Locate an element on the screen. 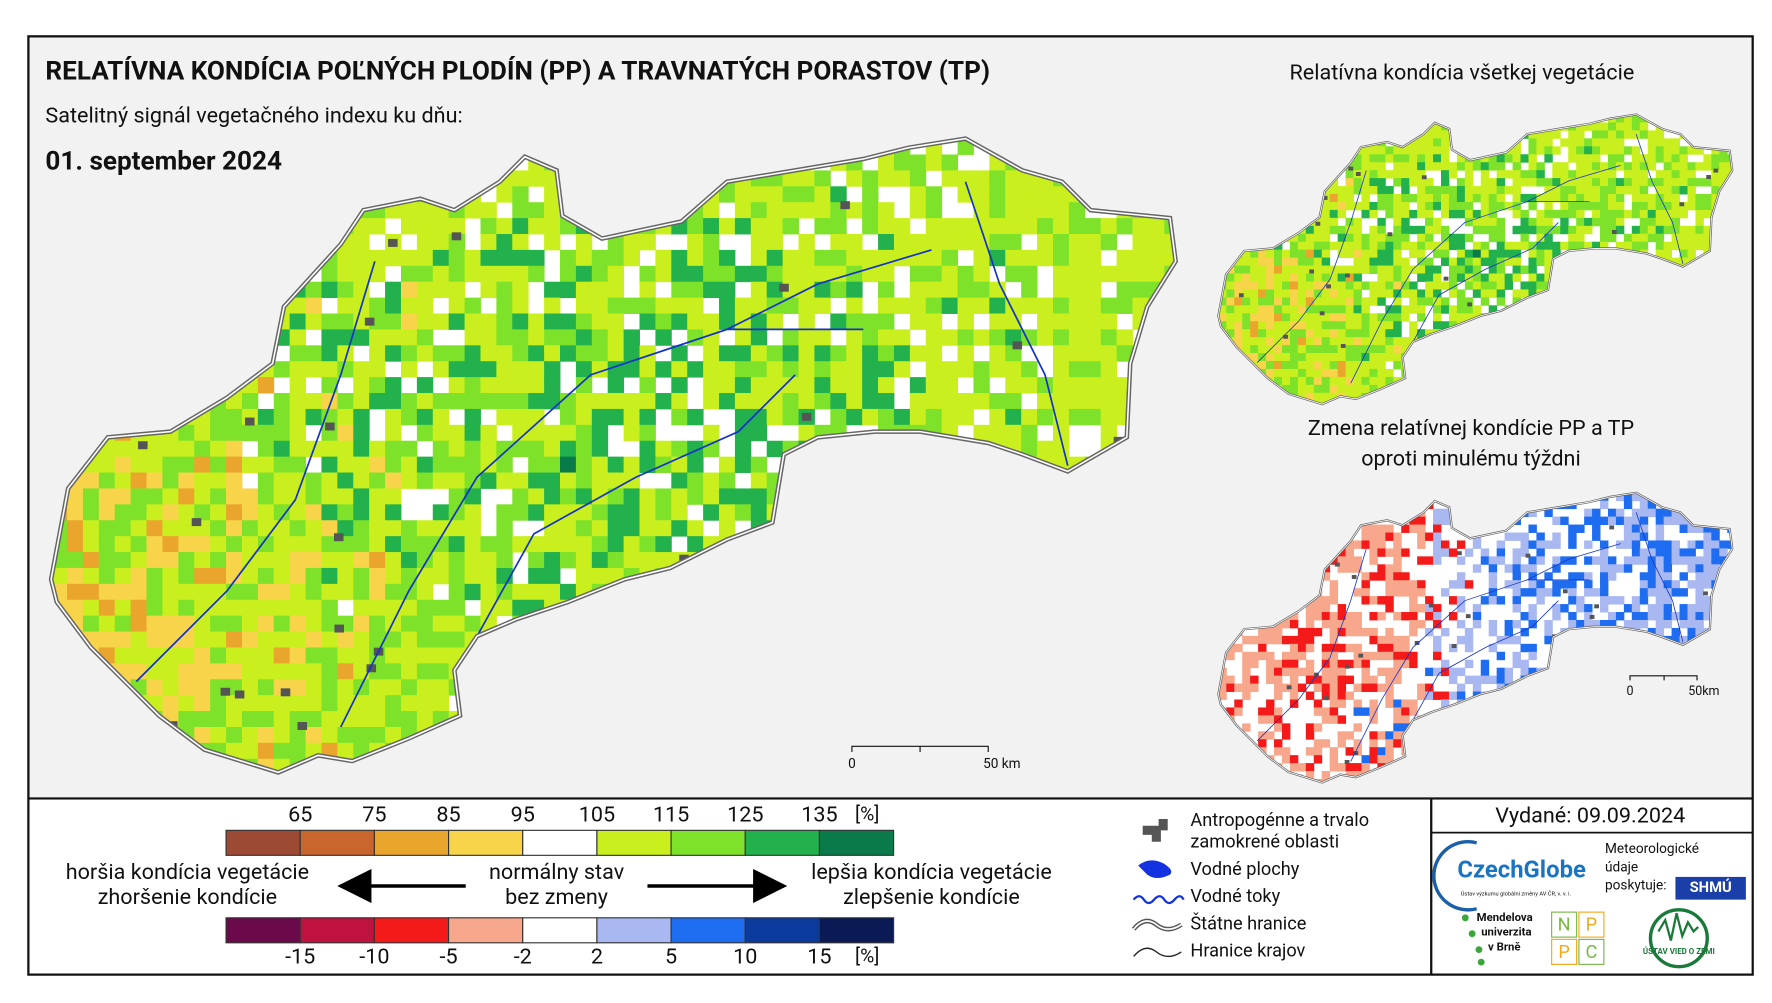 This screenshot has width=1772, height=1003. urban-area is located at coordinates (1446, 278).